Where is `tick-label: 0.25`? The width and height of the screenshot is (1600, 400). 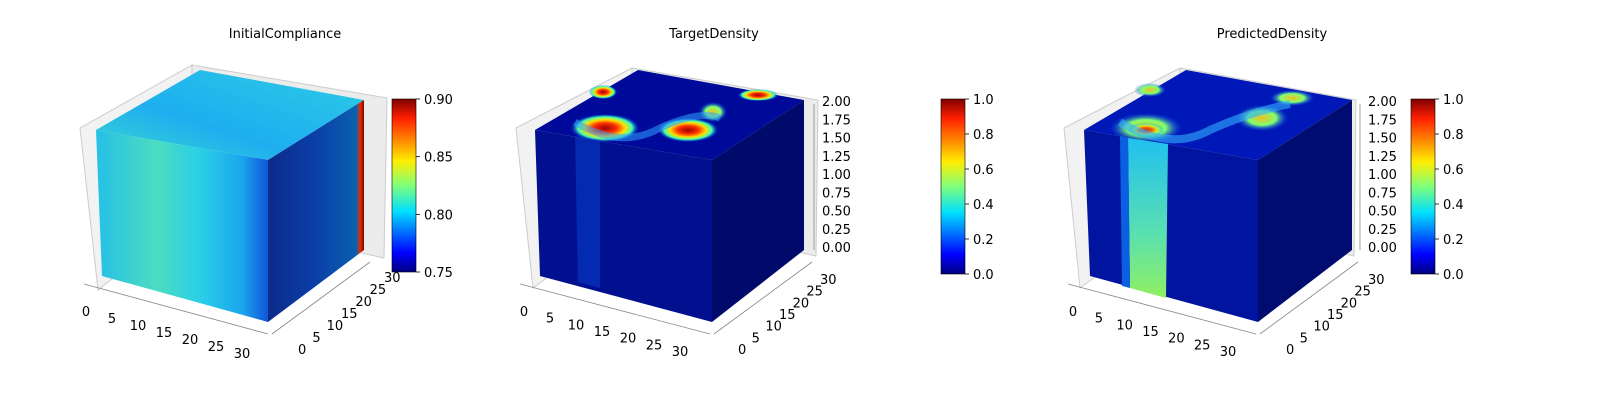 tick-label: 0.25 is located at coordinates (836, 230).